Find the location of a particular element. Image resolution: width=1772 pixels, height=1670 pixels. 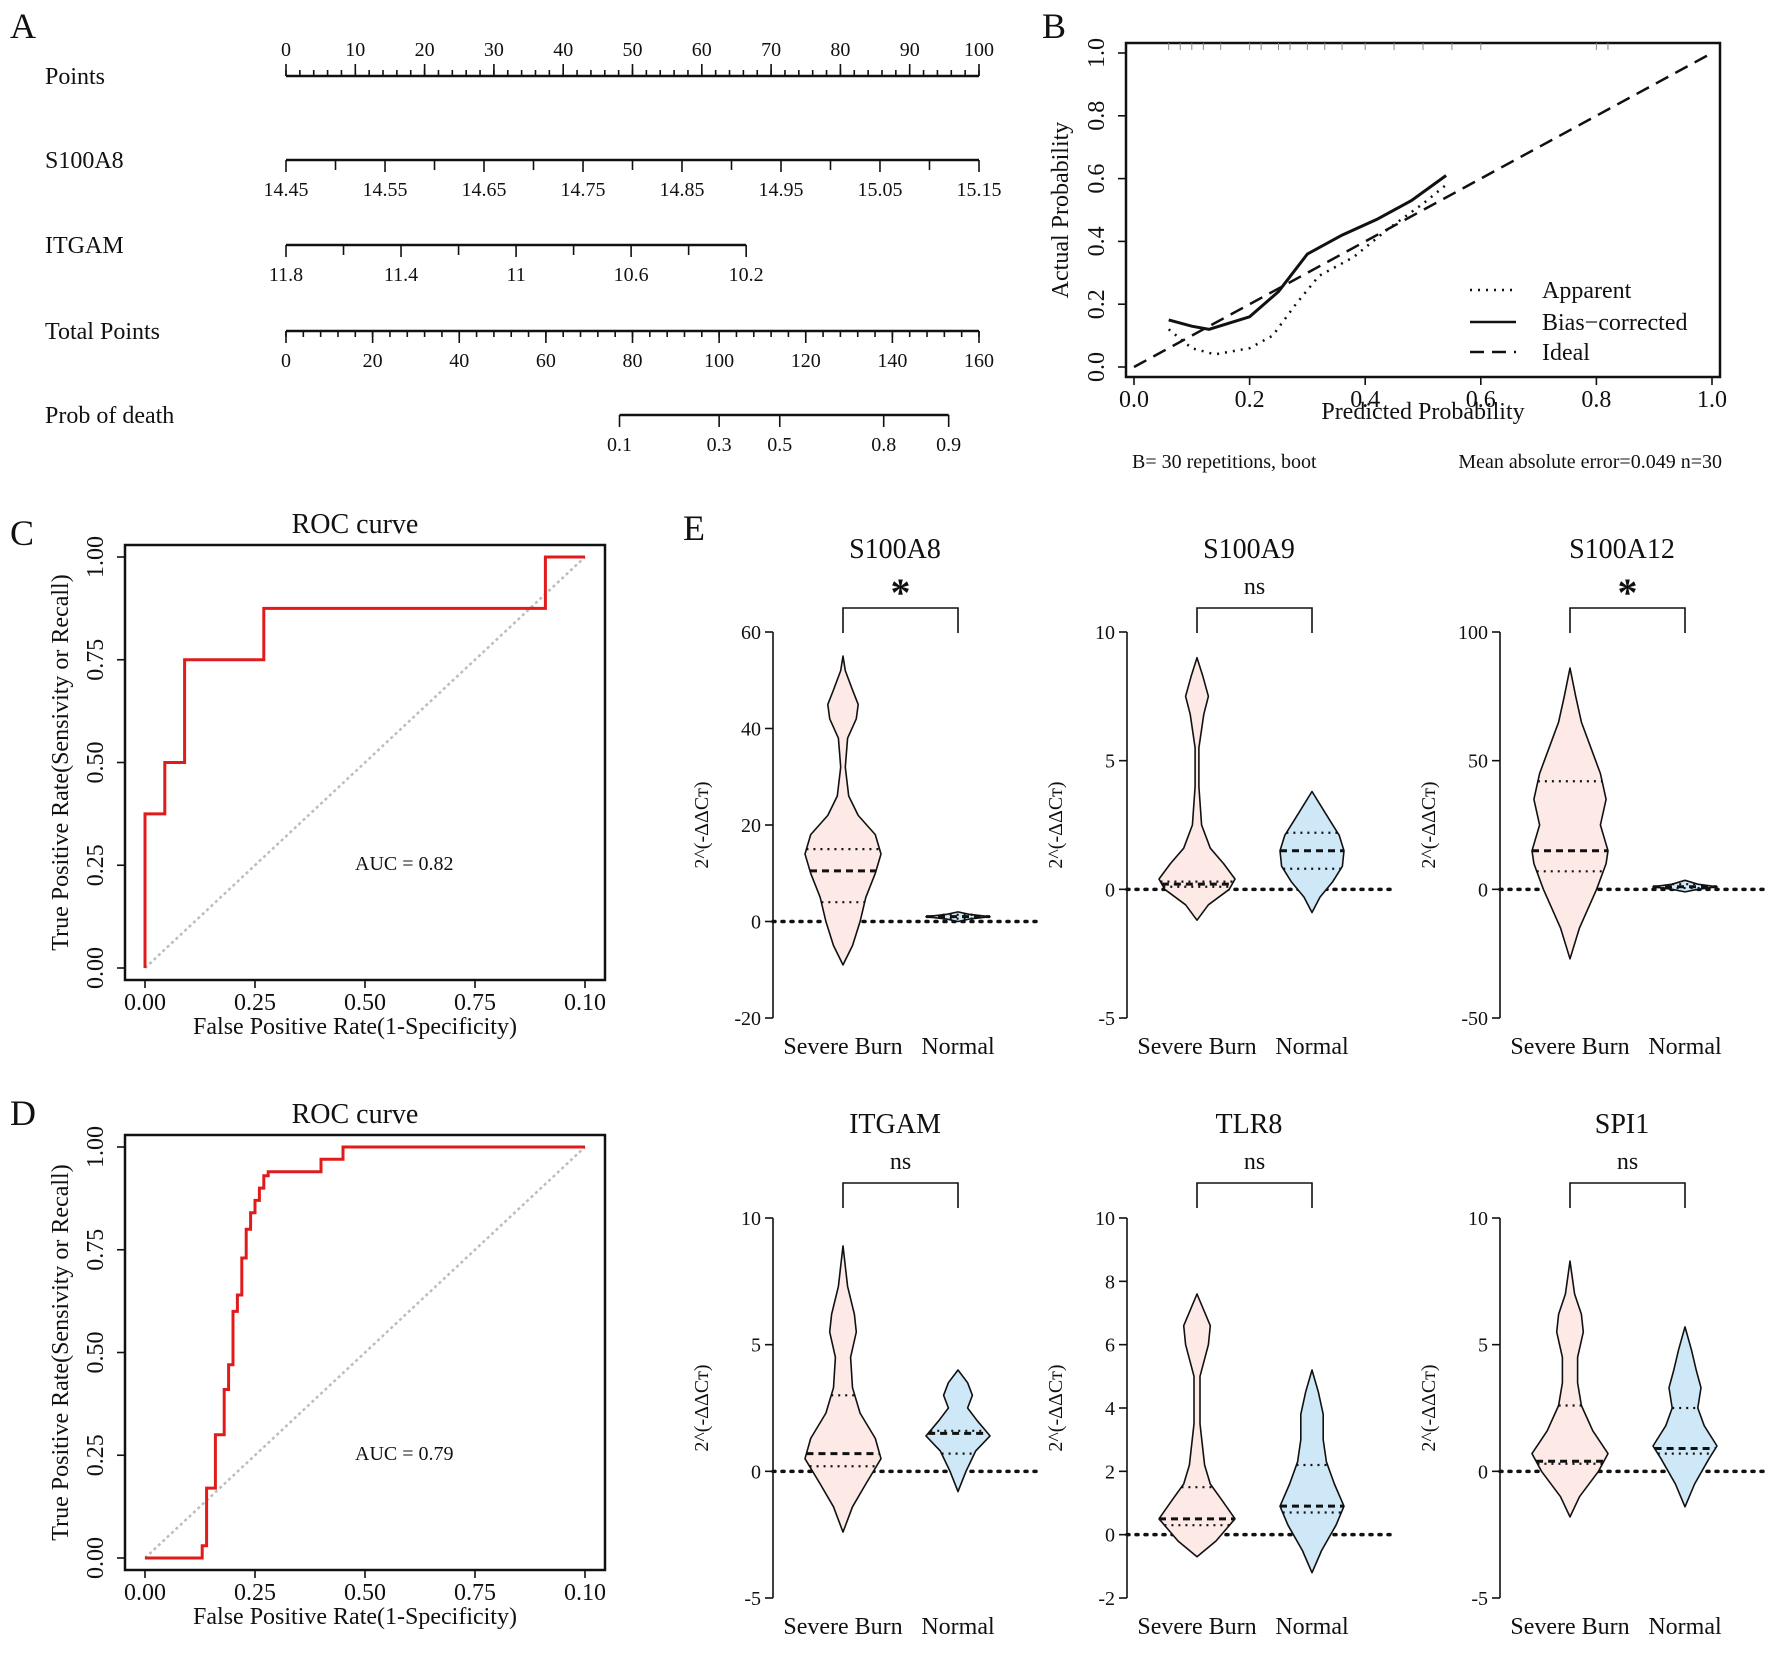

roc-title: ROC curve is located at coordinates (355, 1114).